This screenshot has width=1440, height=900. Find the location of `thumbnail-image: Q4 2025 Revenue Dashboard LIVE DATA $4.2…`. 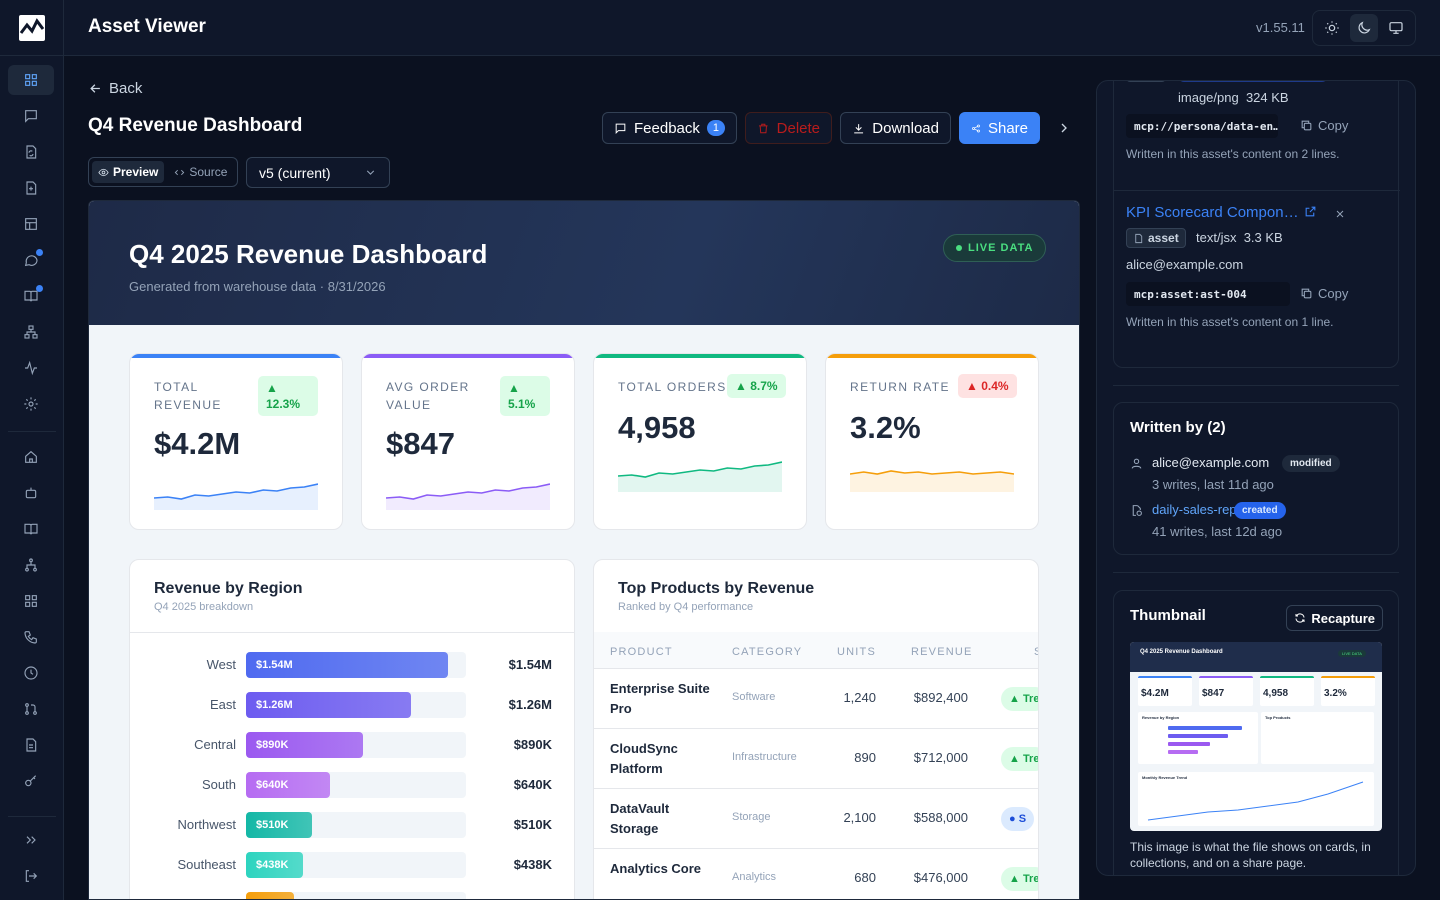

thumbnail-image: Q4 2025 Revenue Dashboard LIVE DATA $4.2… is located at coordinates (1256, 736).